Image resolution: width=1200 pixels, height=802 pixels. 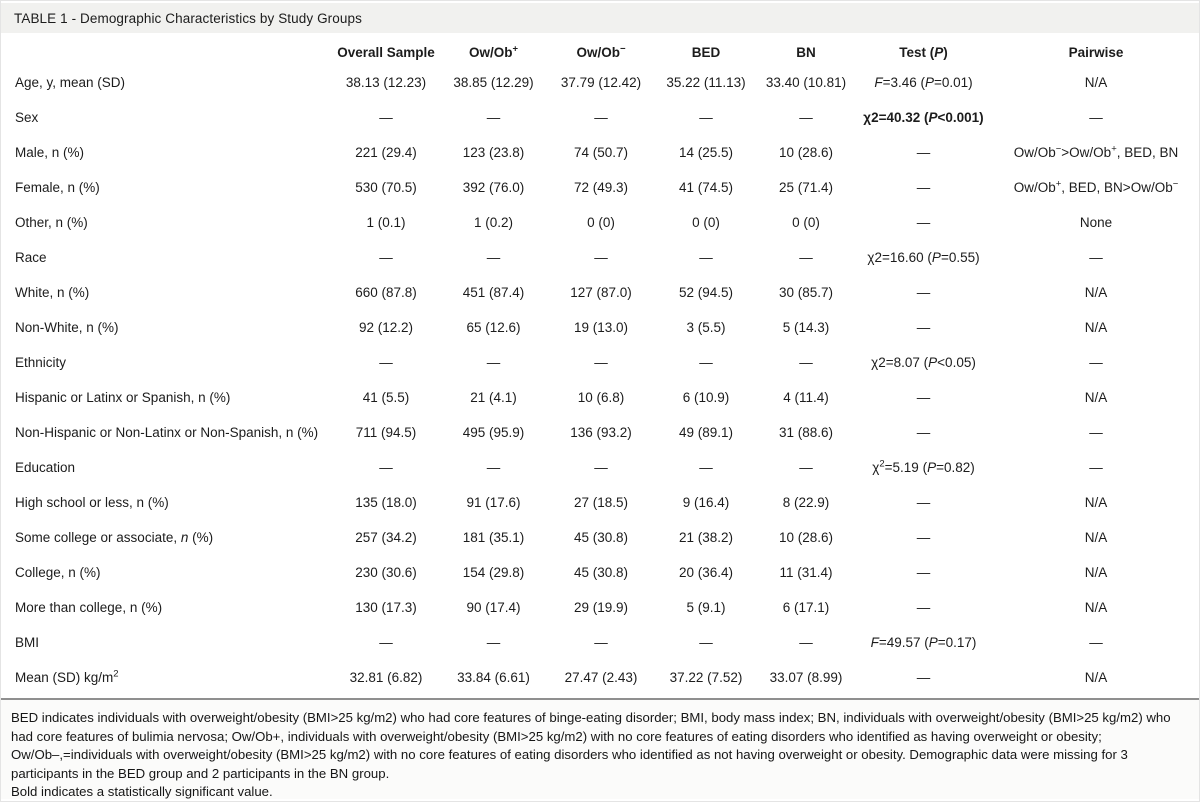 What do you see at coordinates (493, 152) in the screenshot?
I see `cell: 123 (23.8)` at bounding box center [493, 152].